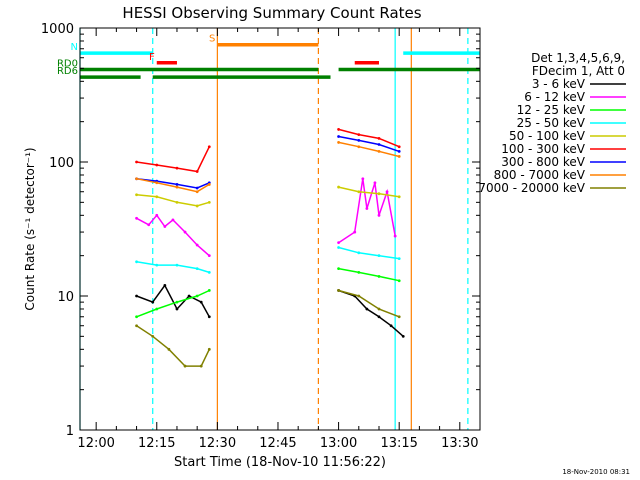  Describe the element at coordinates (459, 443) in the screenshot. I see `x-tick-label: 13:30` at that location.